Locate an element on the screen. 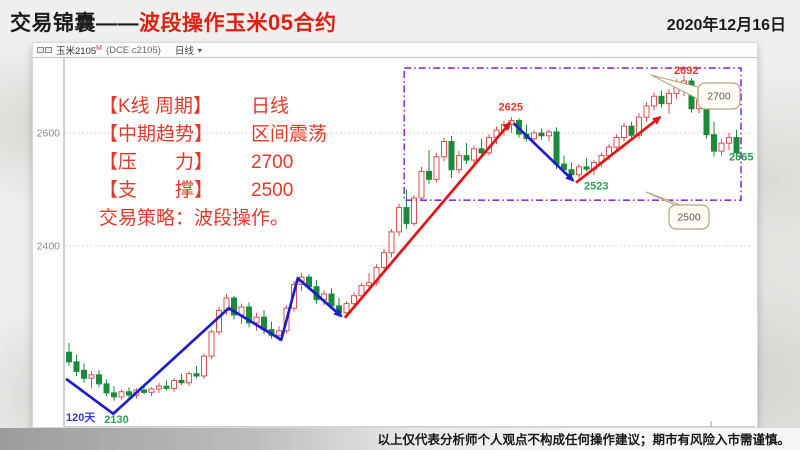  title-contract-number: 05 is located at coordinates (281, 22).